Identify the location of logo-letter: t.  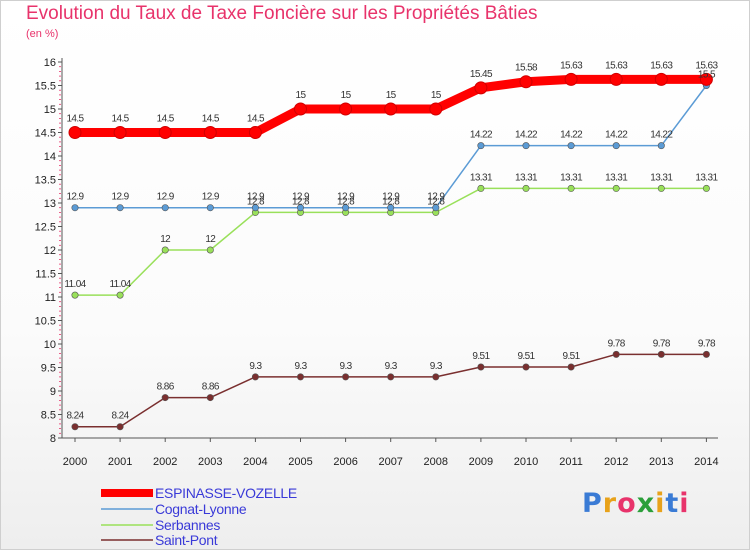
(672, 503).